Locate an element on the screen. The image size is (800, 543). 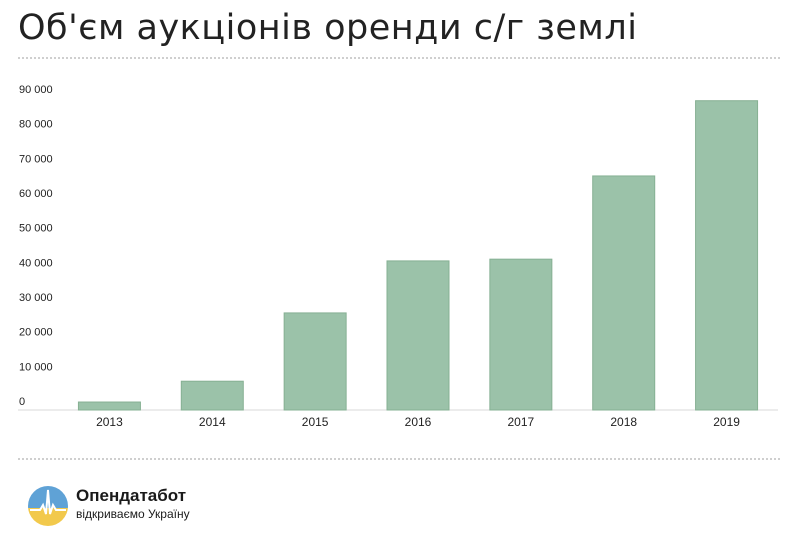
opendatabot-logo-icon is located at coordinates (48, 506).